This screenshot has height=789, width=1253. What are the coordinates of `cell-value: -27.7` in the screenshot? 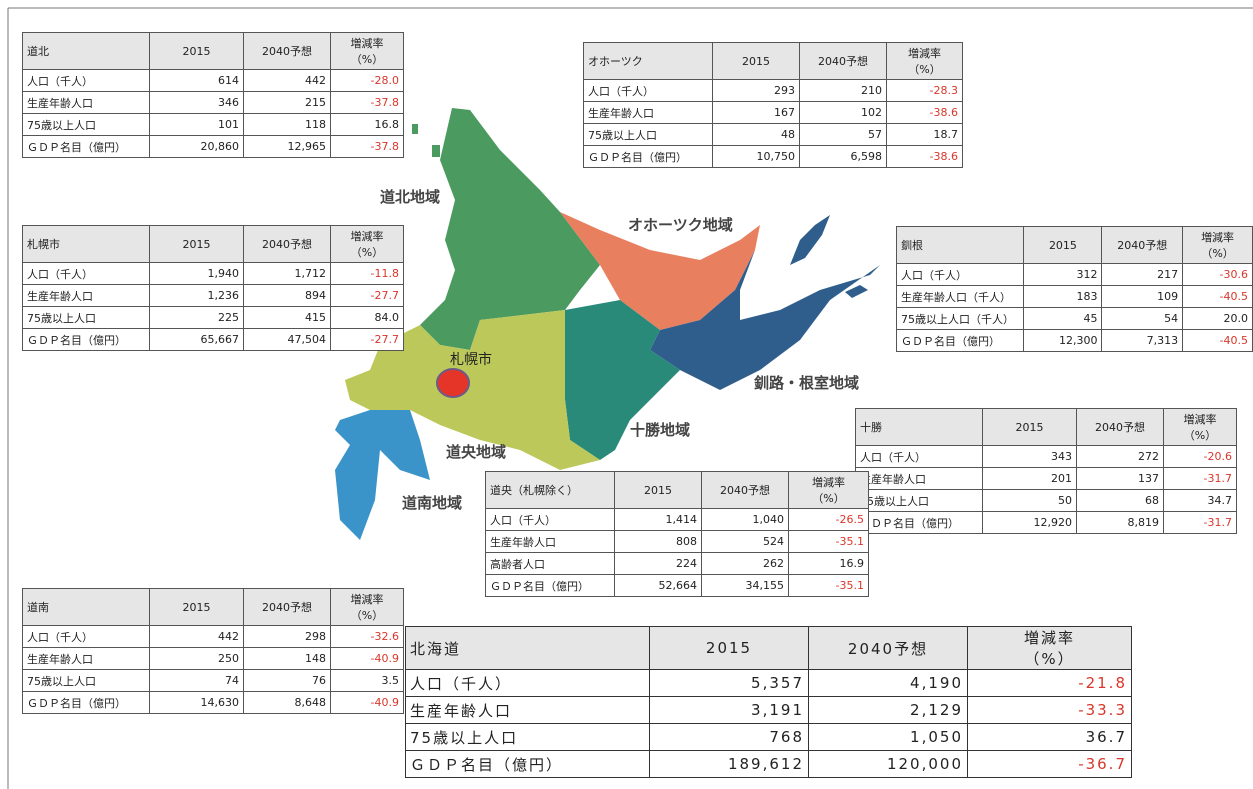 It's located at (367, 339).